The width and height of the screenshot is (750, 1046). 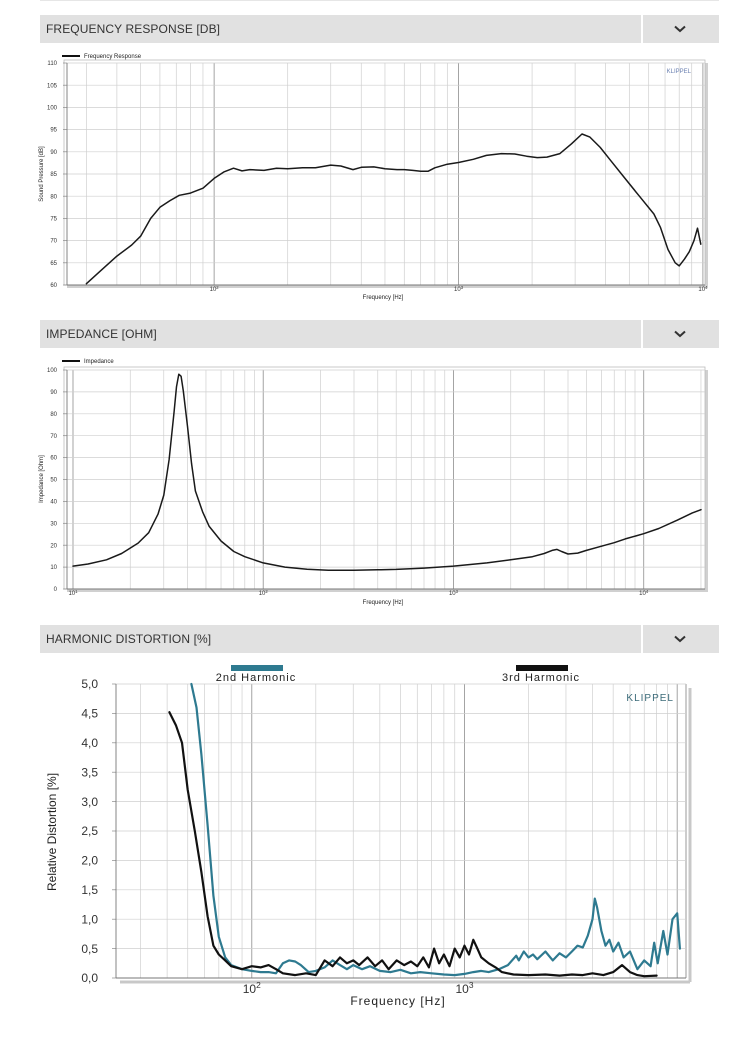 What do you see at coordinates (133, 29) in the screenshot?
I see `section-title: FREQUENCY RESPONSE [DB]` at bounding box center [133, 29].